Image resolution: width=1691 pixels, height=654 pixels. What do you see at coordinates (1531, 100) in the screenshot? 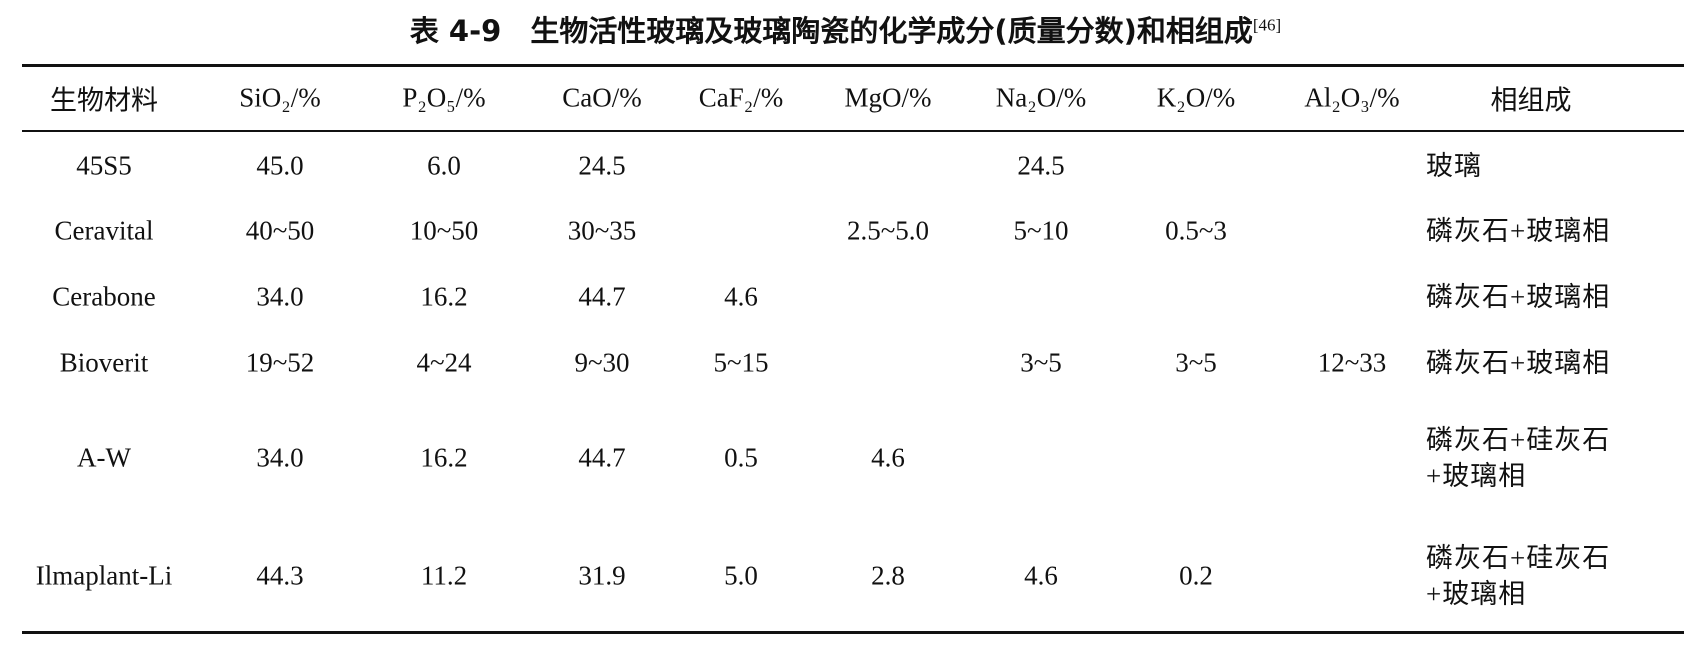
I see `header-cell: 相组成` at bounding box center [1531, 100].